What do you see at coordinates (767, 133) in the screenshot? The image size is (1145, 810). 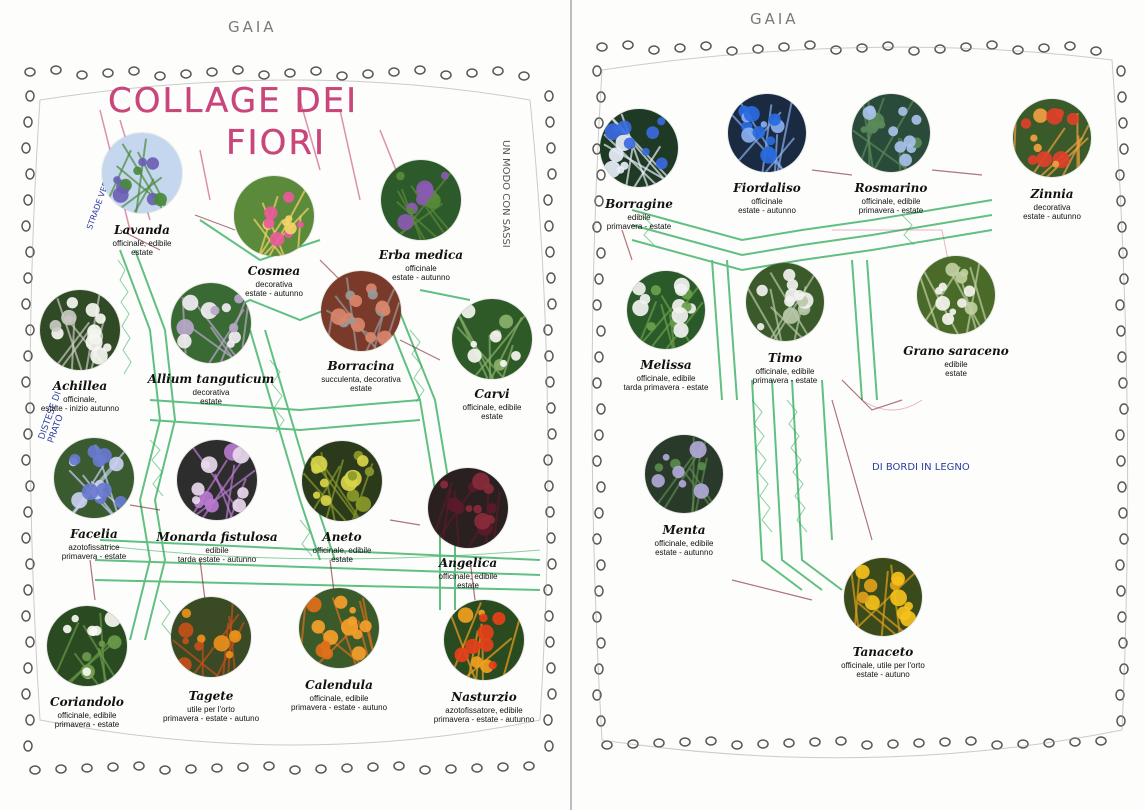 I see `cornflower-photo` at bounding box center [767, 133].